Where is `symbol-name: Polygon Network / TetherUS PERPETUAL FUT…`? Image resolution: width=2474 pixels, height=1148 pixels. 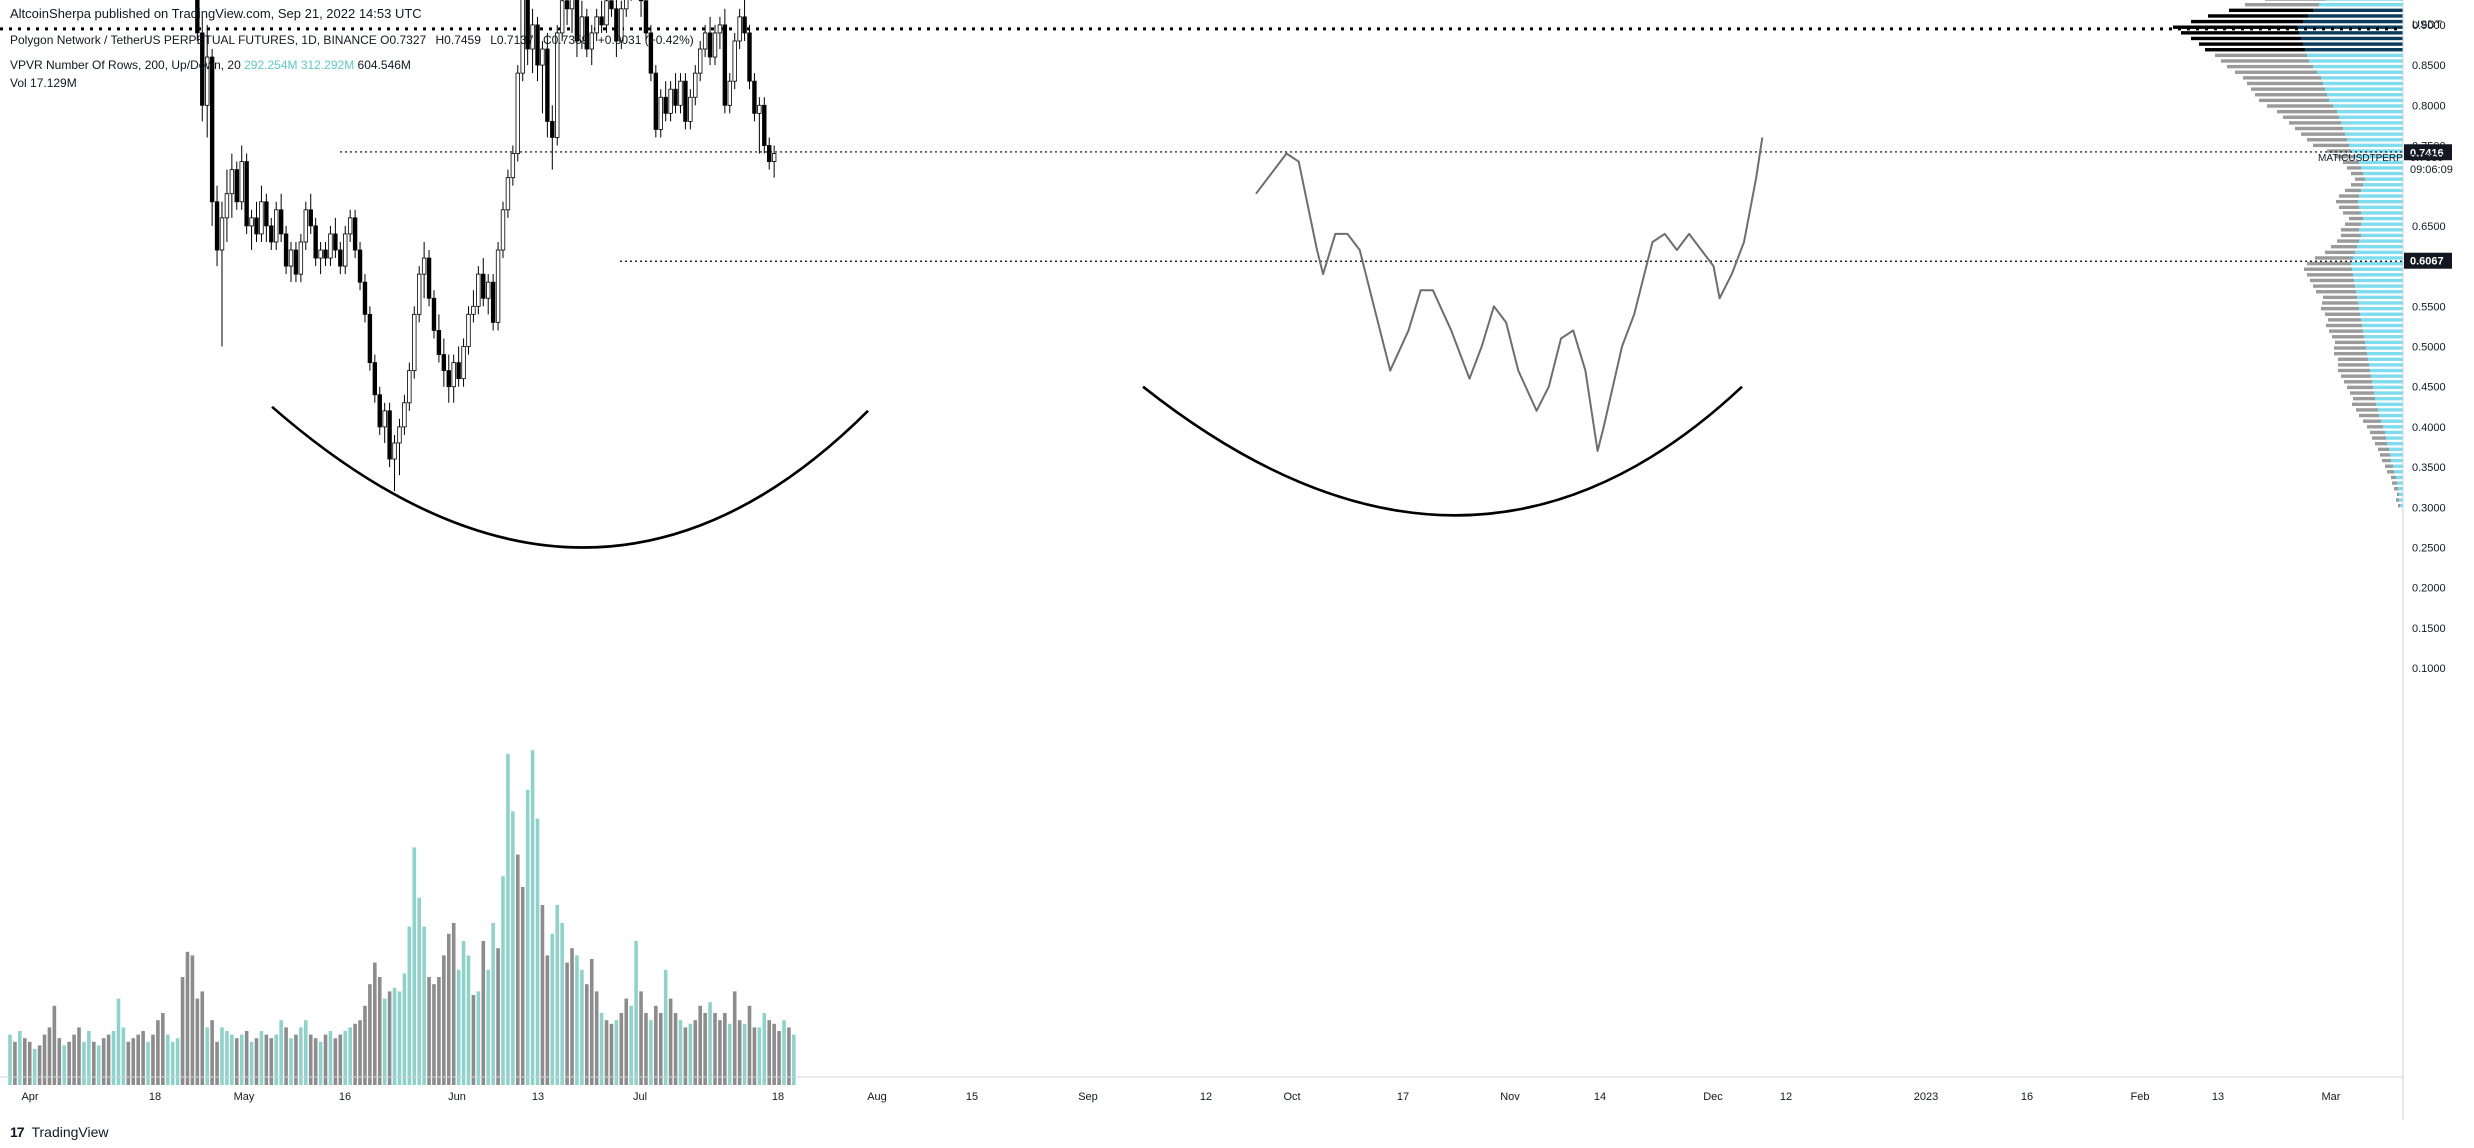
symbol-name: Polygon Network / TetherUS PERPETUAL FUT… is located at coordinates (193, 40).